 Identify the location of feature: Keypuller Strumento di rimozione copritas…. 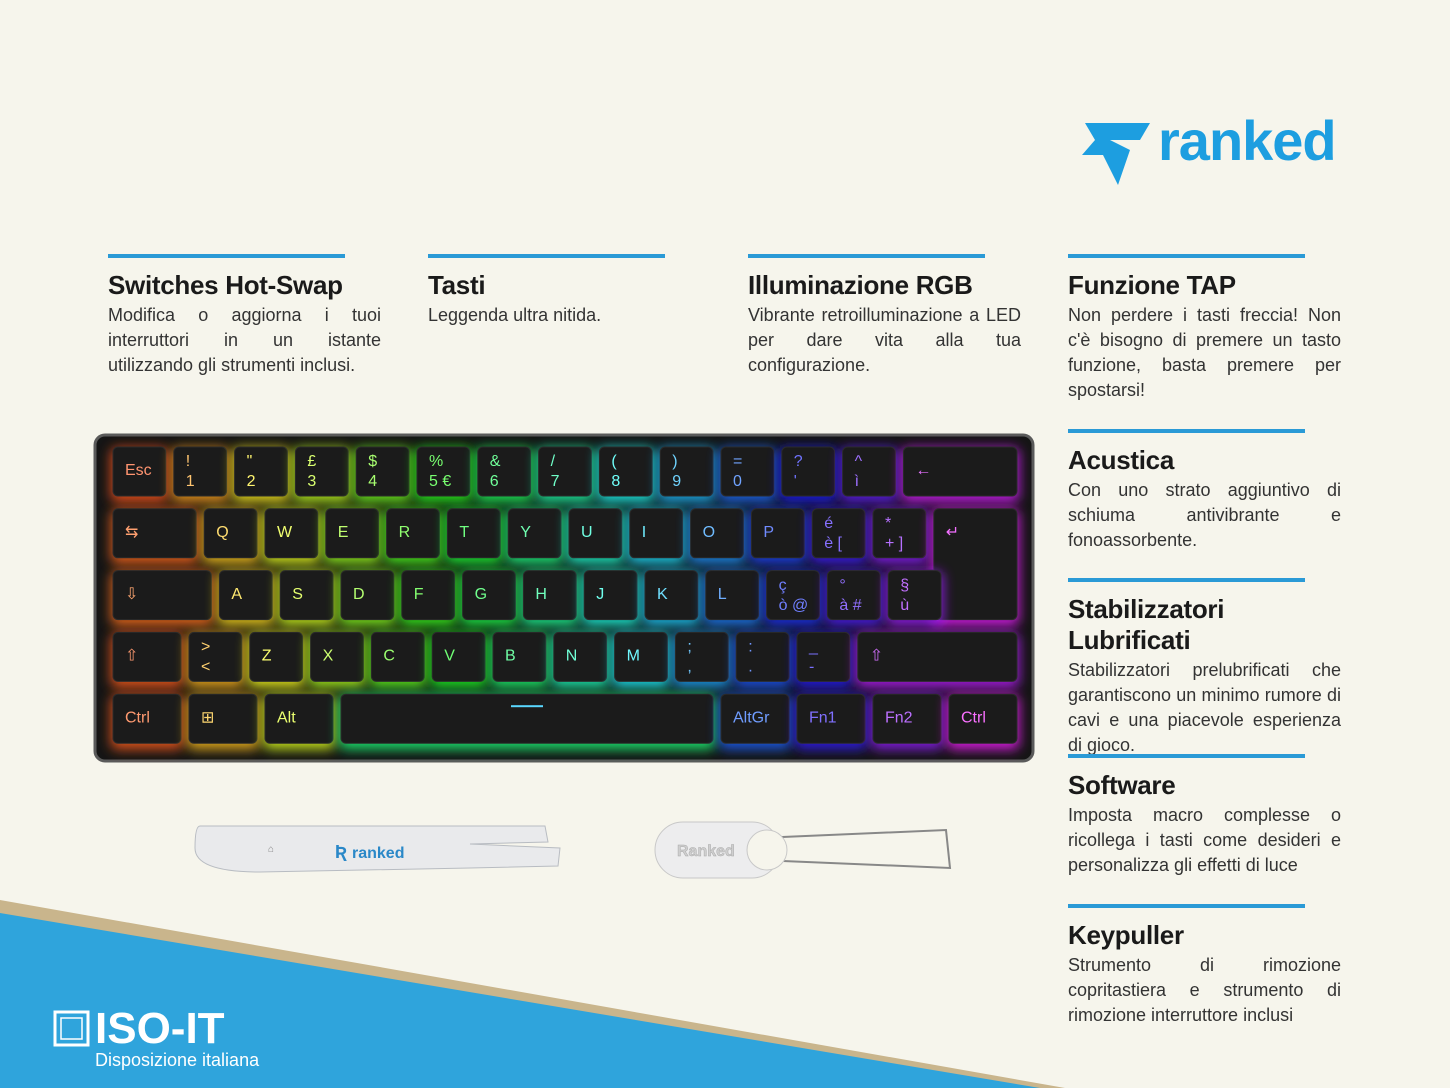
(1204, 966).